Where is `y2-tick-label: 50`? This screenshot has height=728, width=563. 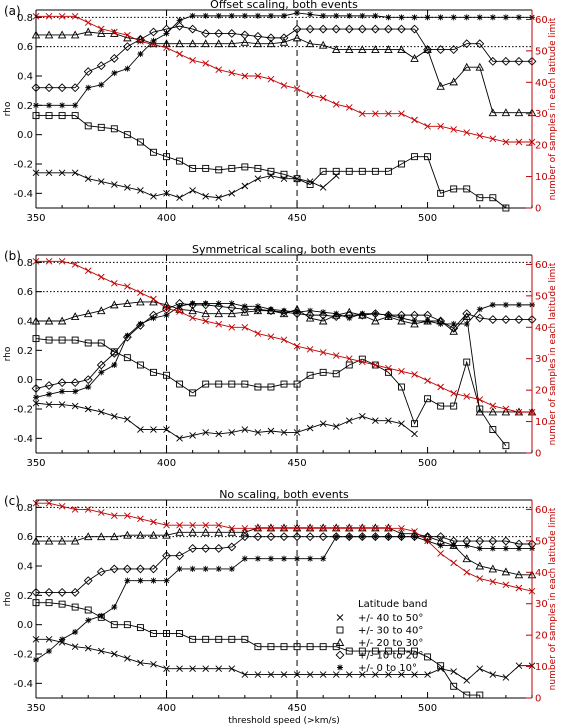 y2-tick-label: 50 is located at coordinates (541, 296).